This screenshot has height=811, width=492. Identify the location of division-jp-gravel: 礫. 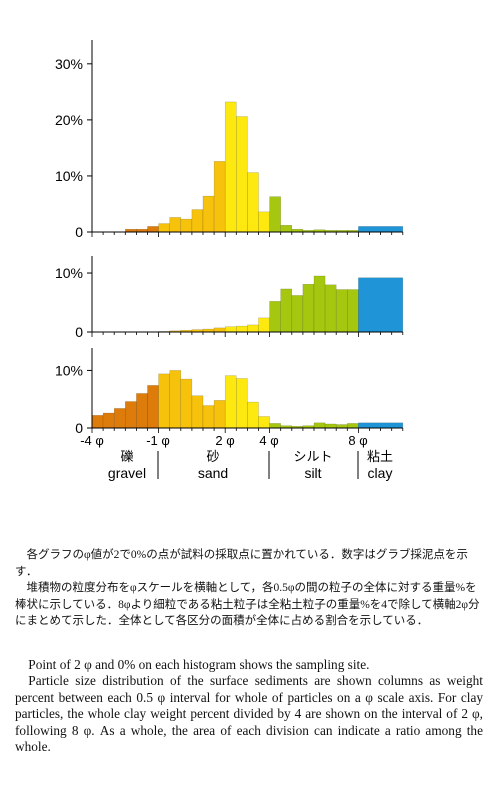
(126, 456).